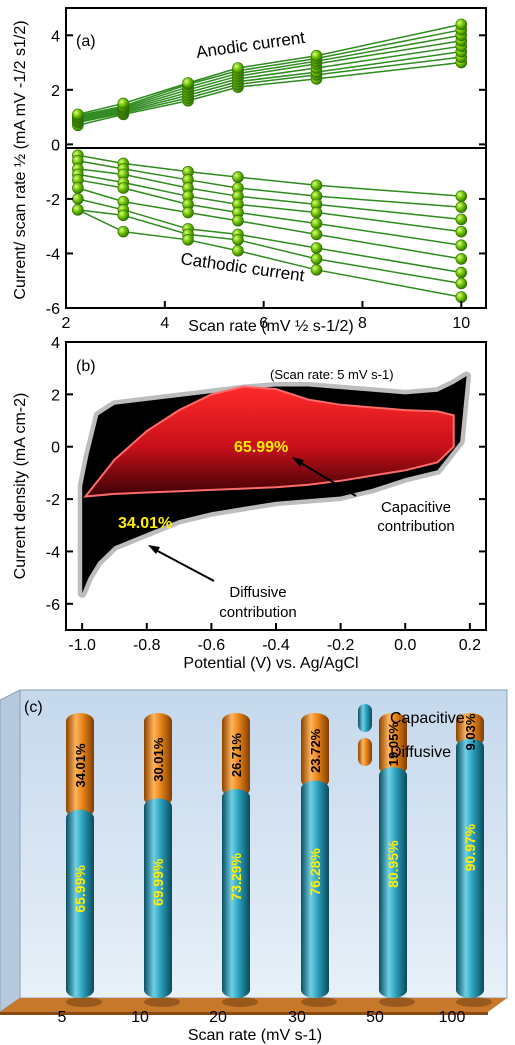  Describe the element at coordinates (315, 750) in the screenshot. I see `diffusive-label-3: 23.72%` at that location.